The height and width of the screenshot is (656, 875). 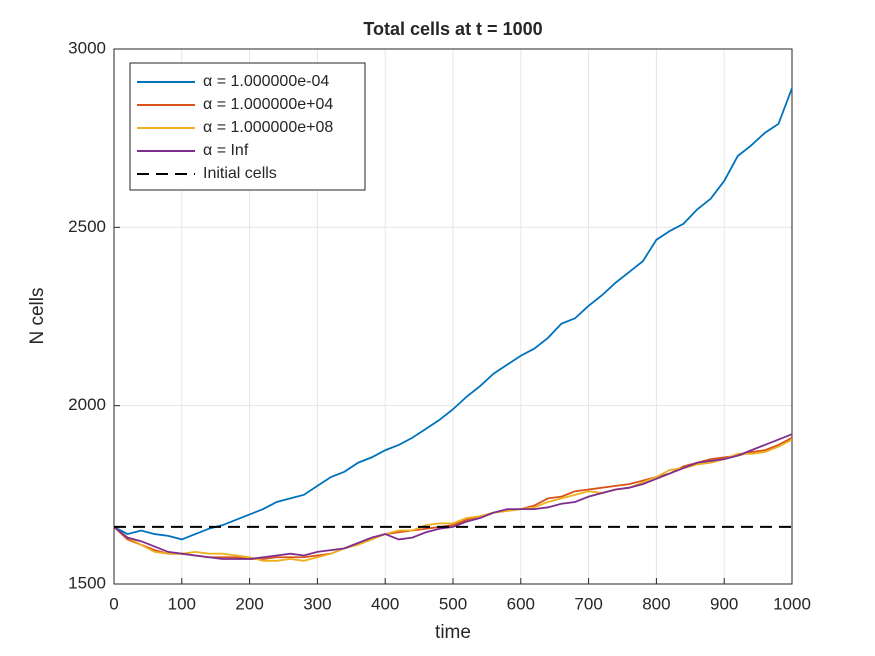 I want to click on legend-box, so click(x=247, y=126).